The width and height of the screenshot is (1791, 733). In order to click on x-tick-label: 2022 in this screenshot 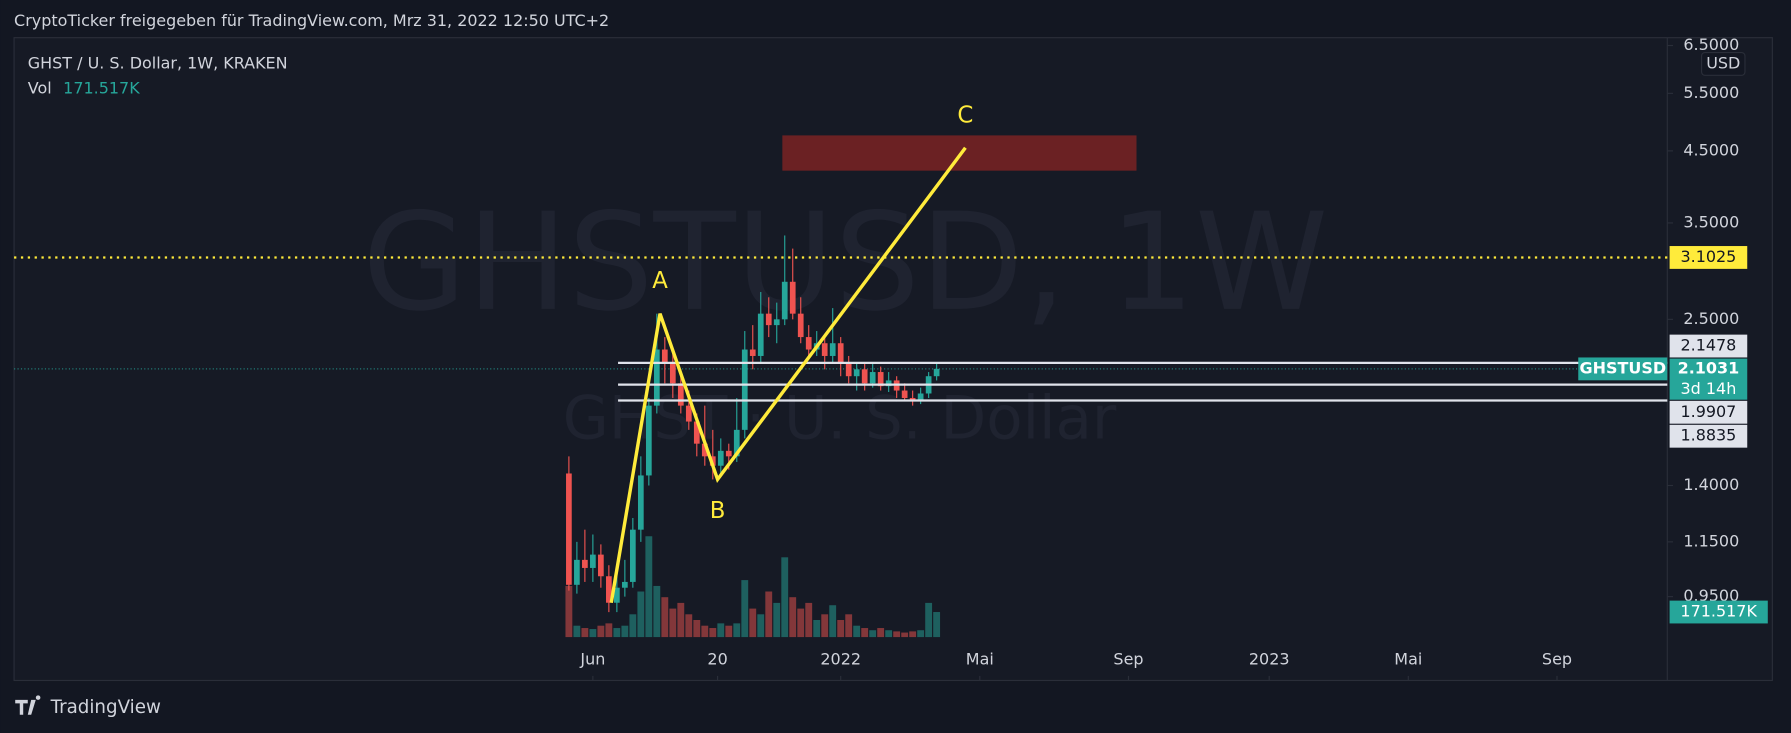, I will do `click(840, 658)`.